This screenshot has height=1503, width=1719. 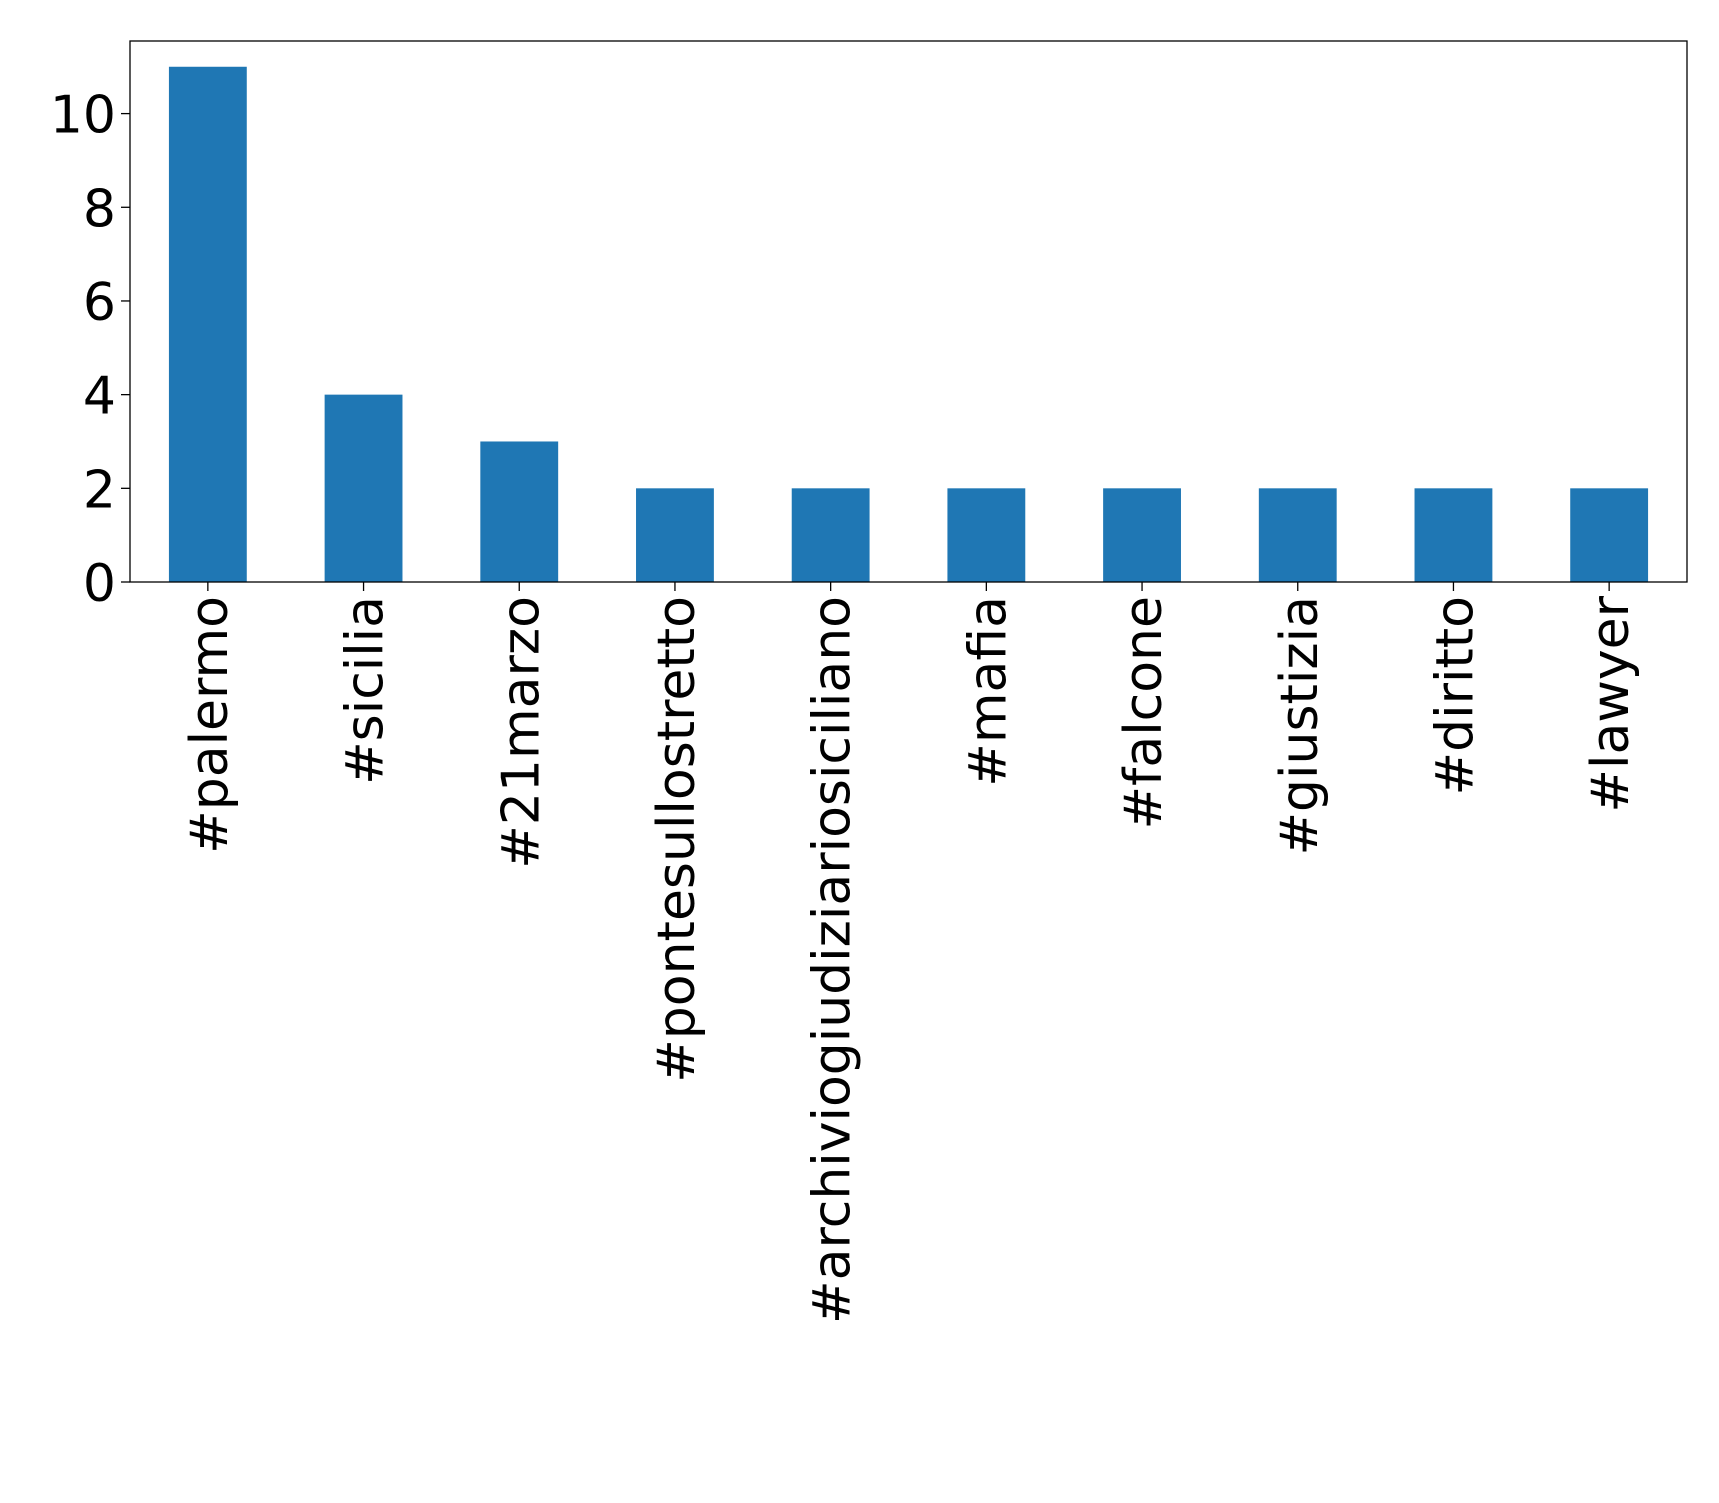 What do you see at coordinates (1455, 695) in the screenshot?
I see `x-tick-label: #diritto` at bounding box center [1455, 695].